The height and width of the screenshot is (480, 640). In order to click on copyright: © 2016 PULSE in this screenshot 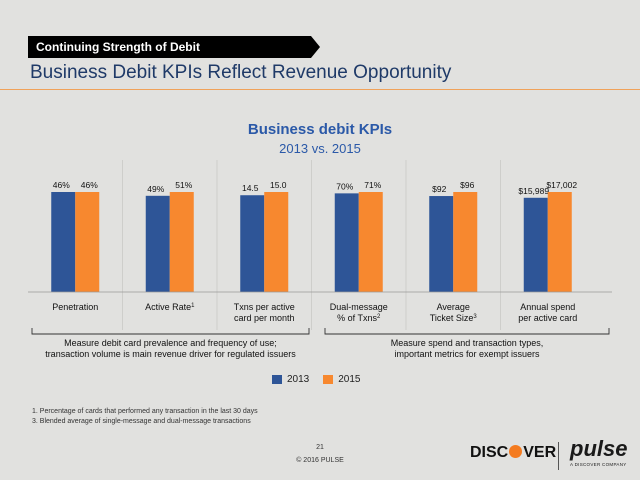, I will do `click(320, 460)`.